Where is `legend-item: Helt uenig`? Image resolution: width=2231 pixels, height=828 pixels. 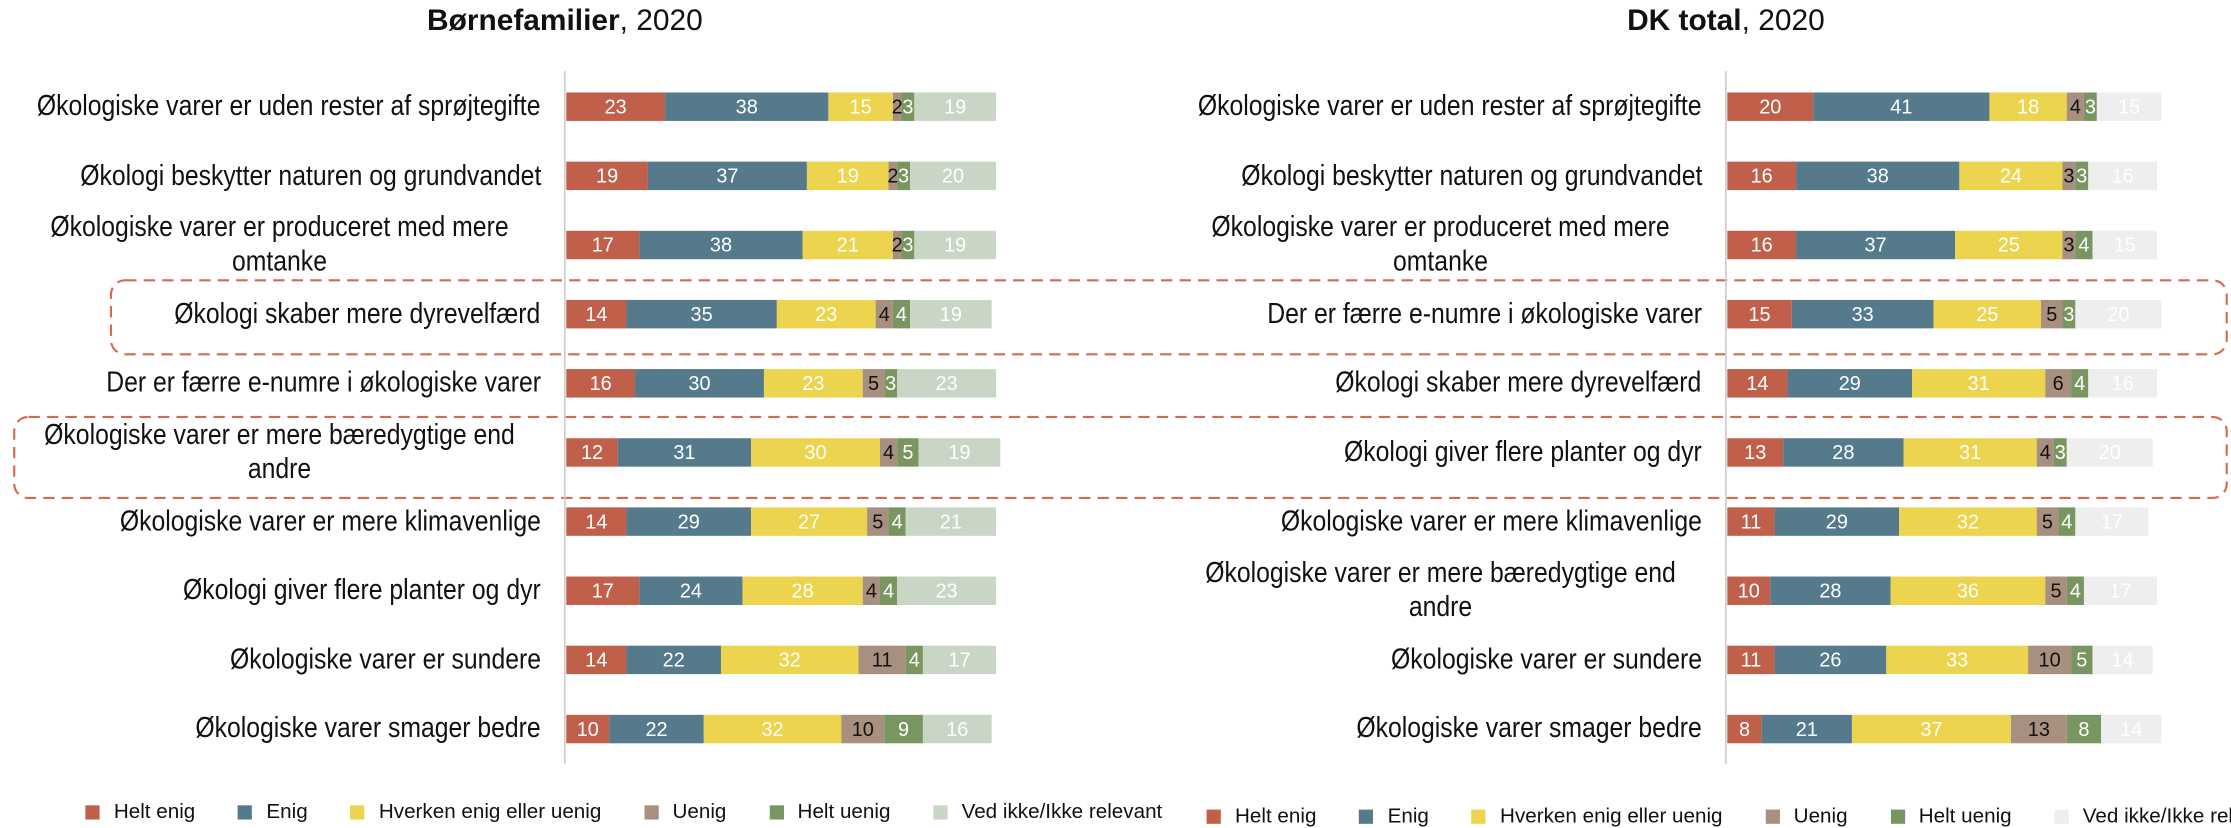
legend-item: Helt uenig is located at coordinates (829, 812).